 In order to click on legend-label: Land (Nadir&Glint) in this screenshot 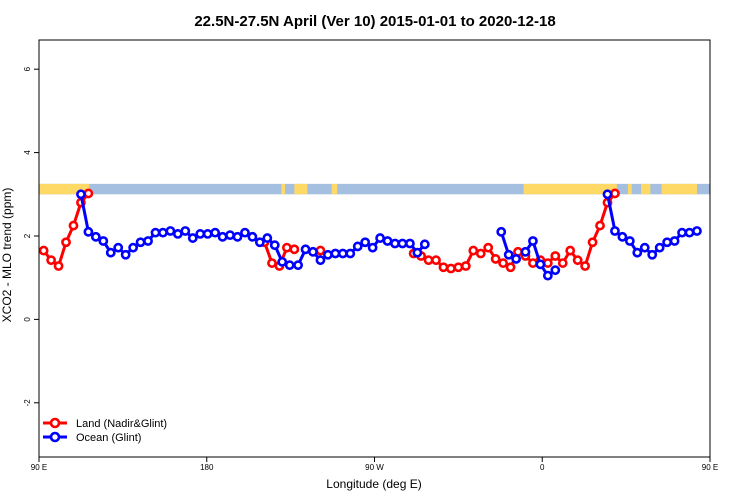, I will do `click(121, 424)`.